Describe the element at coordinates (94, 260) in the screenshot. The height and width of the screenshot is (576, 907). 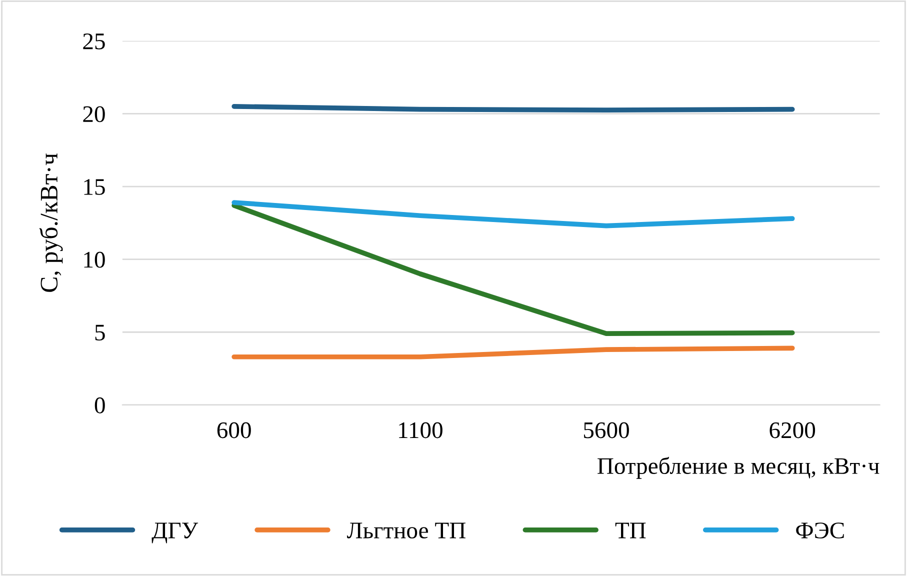
I see `y-tick-label: 10` at that location.